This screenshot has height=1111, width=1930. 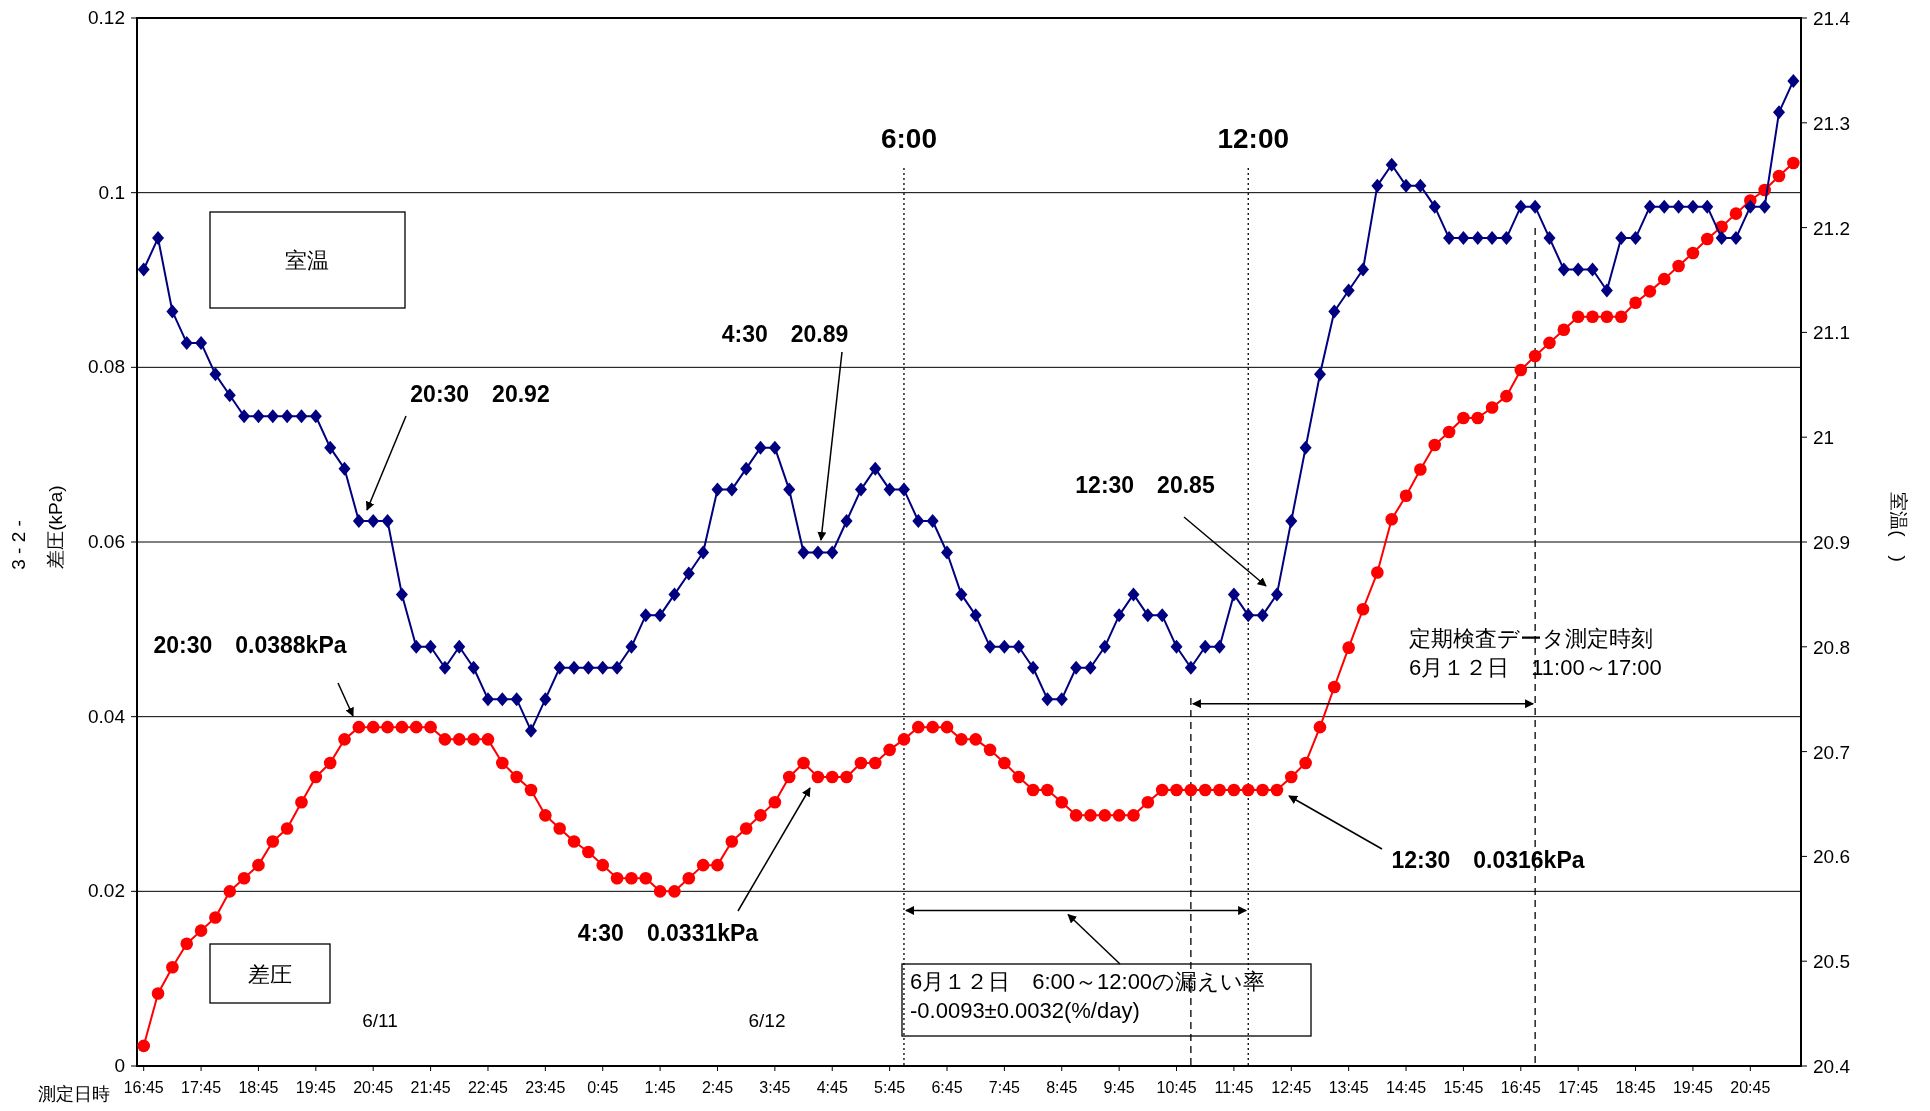 I want to click on y2-tick-label: 20.9, so click(x=1831, y=542).